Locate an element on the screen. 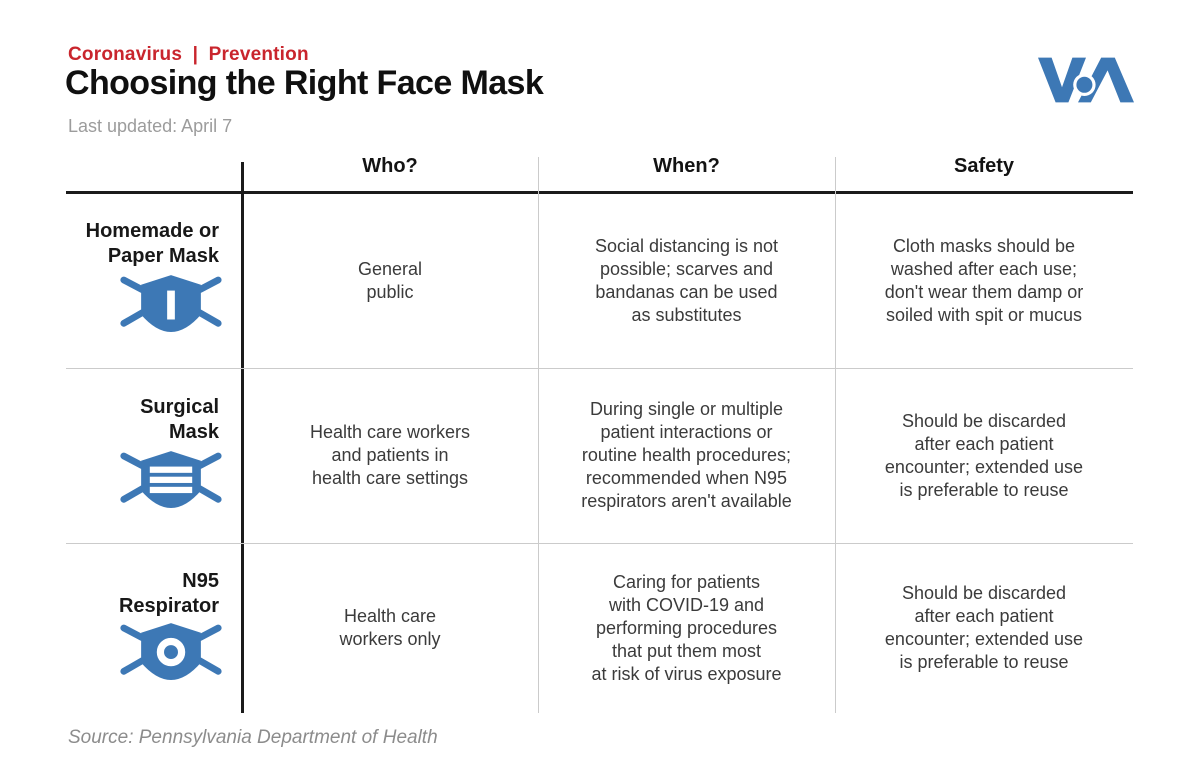  column-header-safety: Safety is located at coordinates (984, 166).